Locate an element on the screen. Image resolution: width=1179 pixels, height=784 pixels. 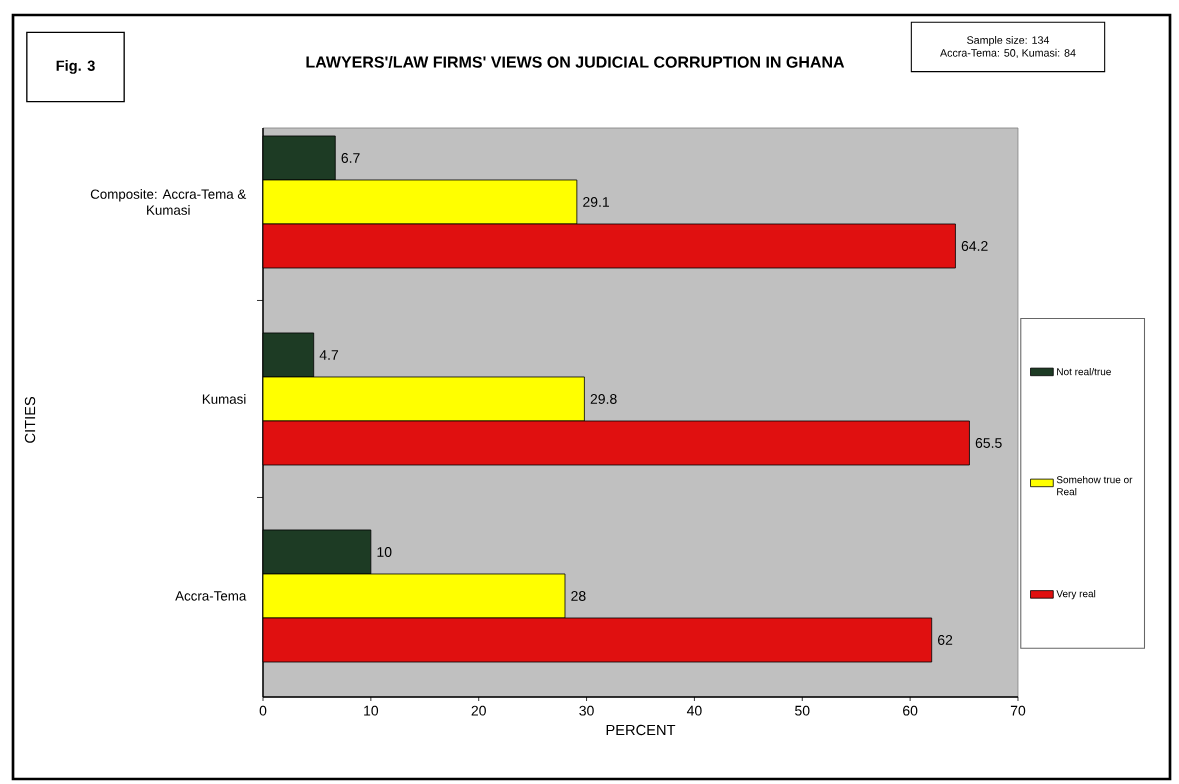
data-label: 29.1 is located at coordinates (596, 202).